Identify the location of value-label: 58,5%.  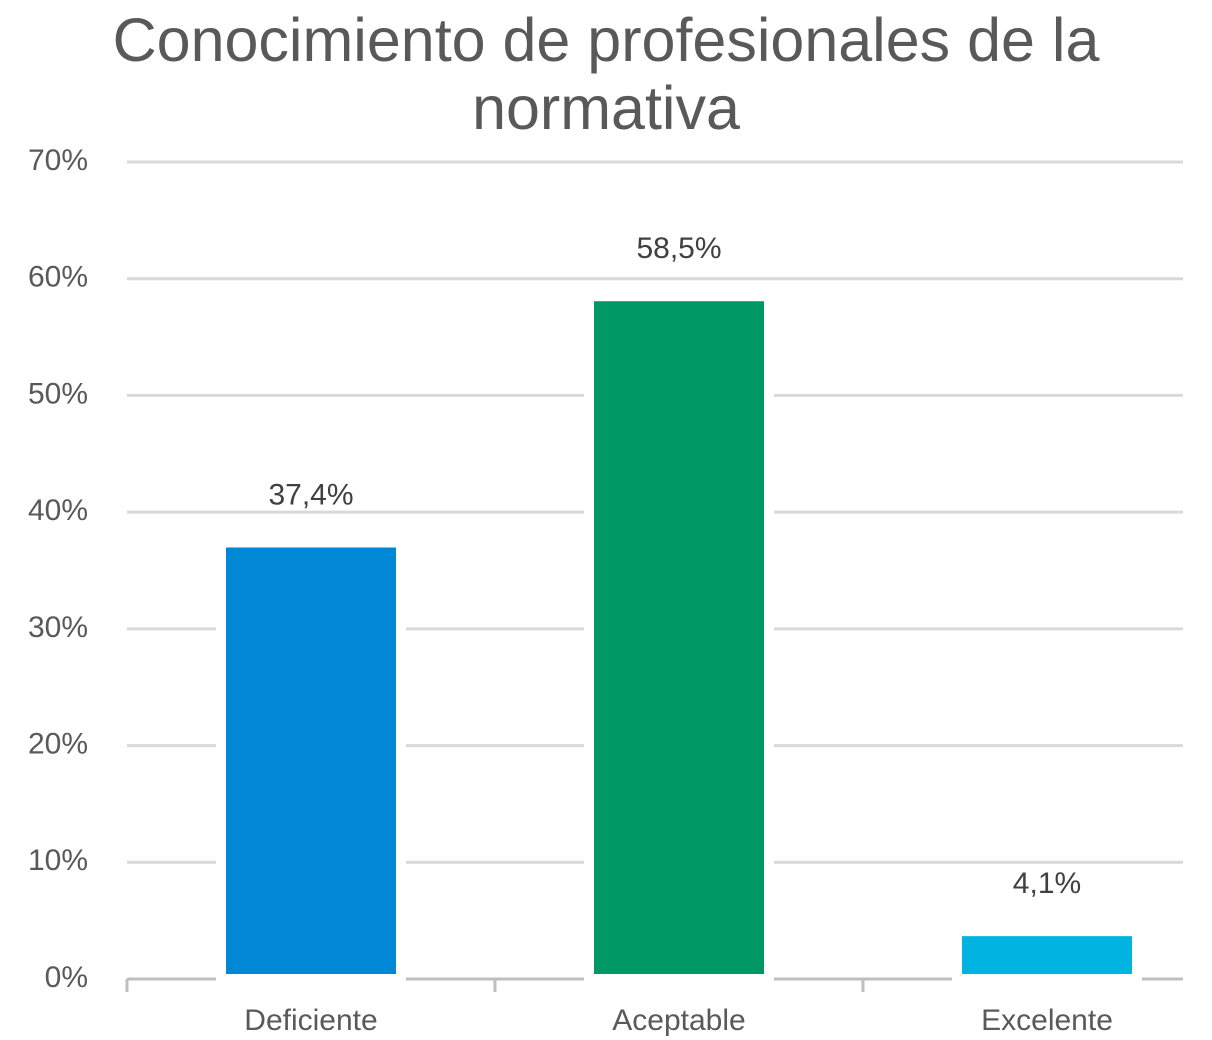
(678, 248).